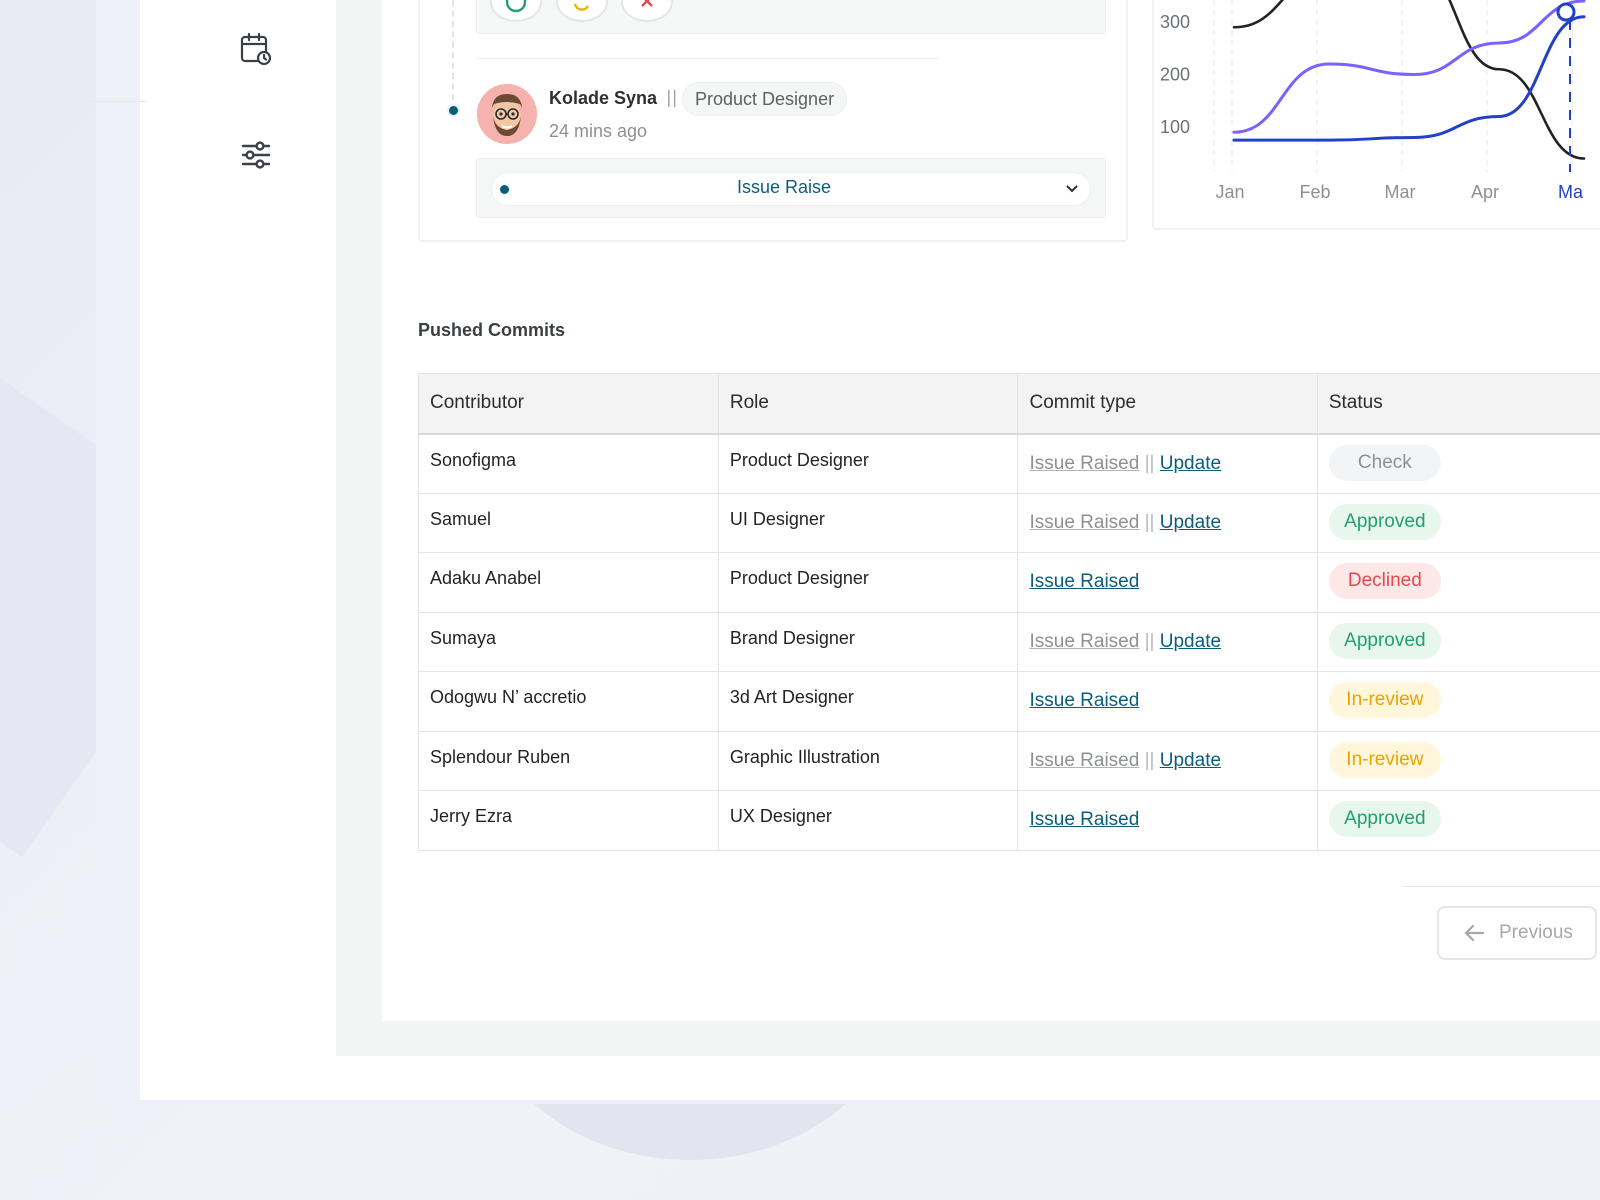 The width and height of the screenshot is (1600, 1200). I want to click on sliders-icon, so click(256, 155).